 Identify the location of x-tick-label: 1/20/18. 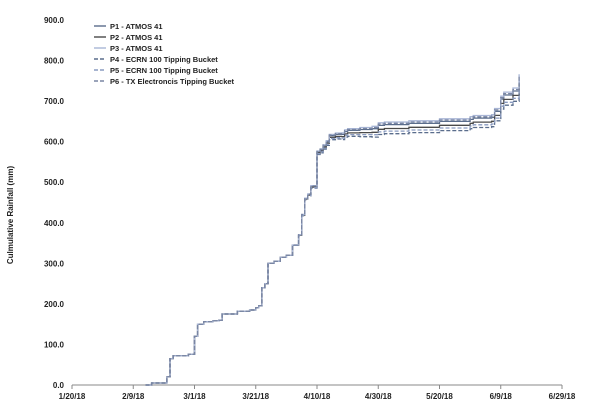
(72, 396).